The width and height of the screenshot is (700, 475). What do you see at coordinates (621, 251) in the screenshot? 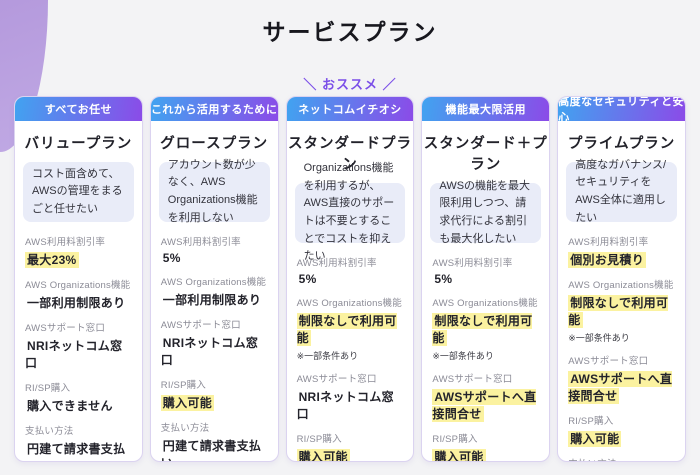
I see `feature-row: AWS利用料割引率 個別お見積り` at bounding box center [621, 251].